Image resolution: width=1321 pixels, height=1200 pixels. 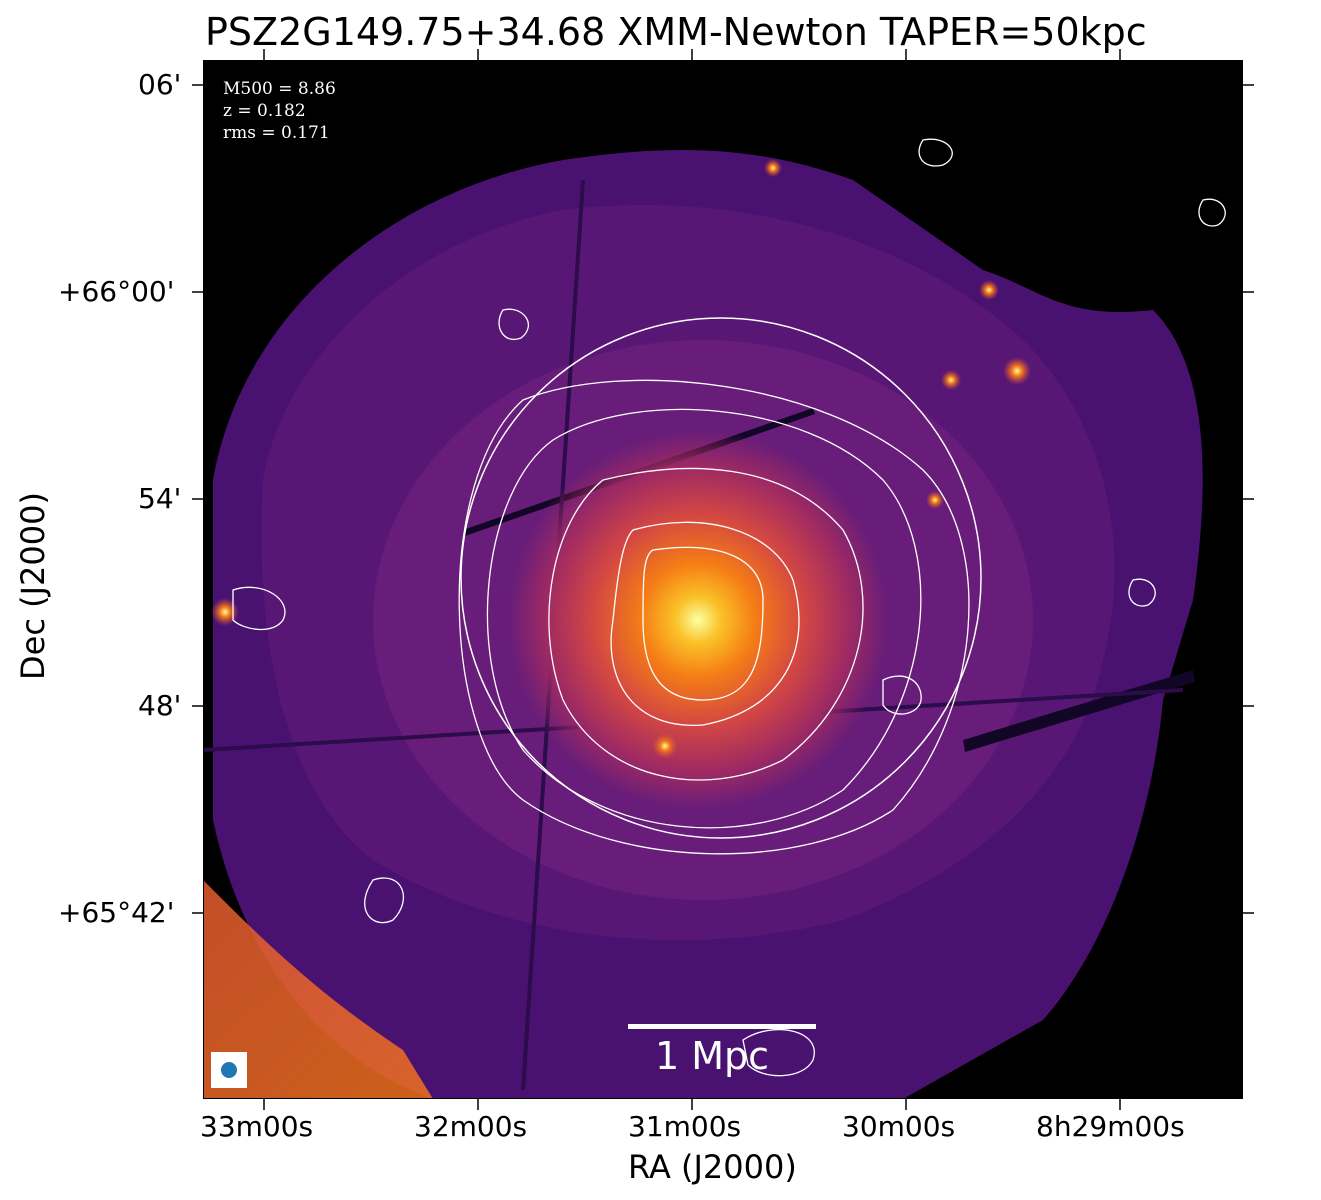 I want to click on cluster-info: M500 = 8.86 z = 0.182 rms = 0.171, so click(x=279, y=111).